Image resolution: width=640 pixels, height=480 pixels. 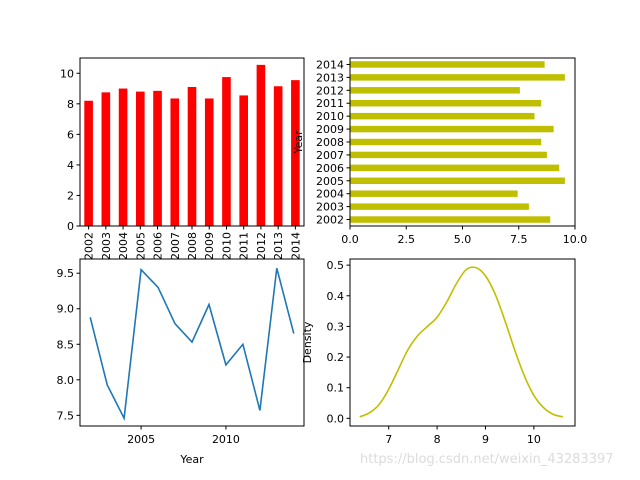 What do you see at coordinates (175, 162) in the screenshot?
I see `bar-2007` at bounding box center [175, 162].